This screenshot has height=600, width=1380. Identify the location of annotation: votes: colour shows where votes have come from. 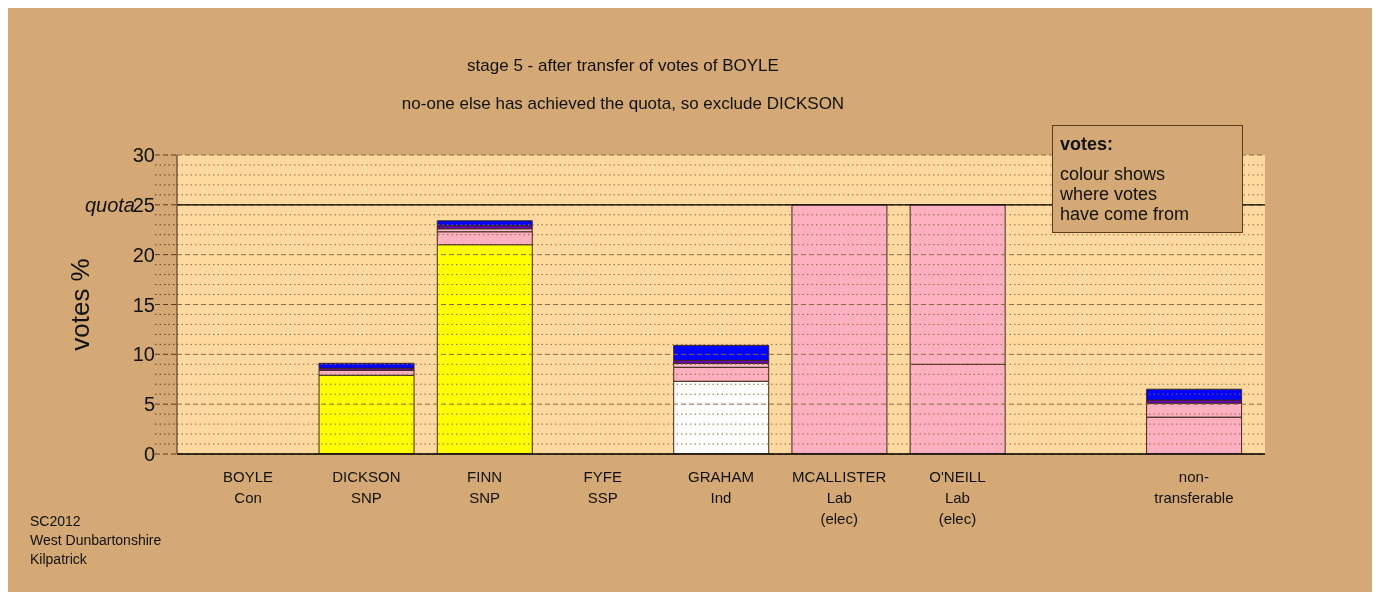
(1125, 179).